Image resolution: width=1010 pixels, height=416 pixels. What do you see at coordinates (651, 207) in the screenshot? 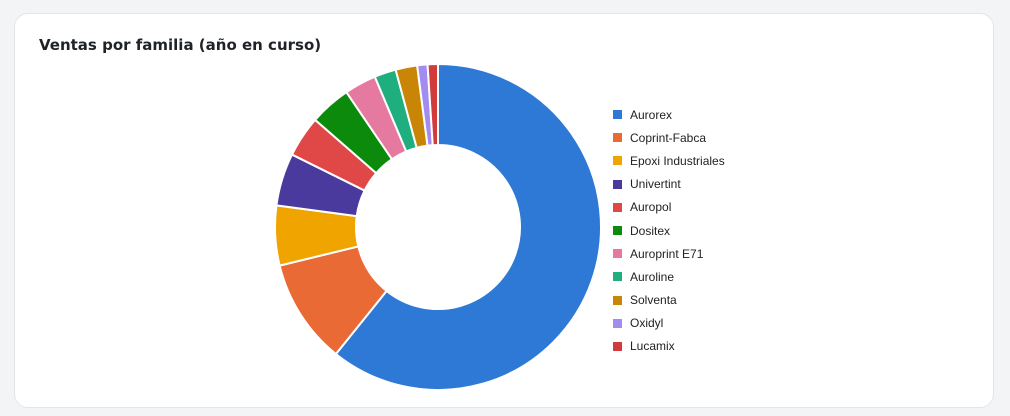
I see `legend-label: Auropol` at bounding box center [651, 207].